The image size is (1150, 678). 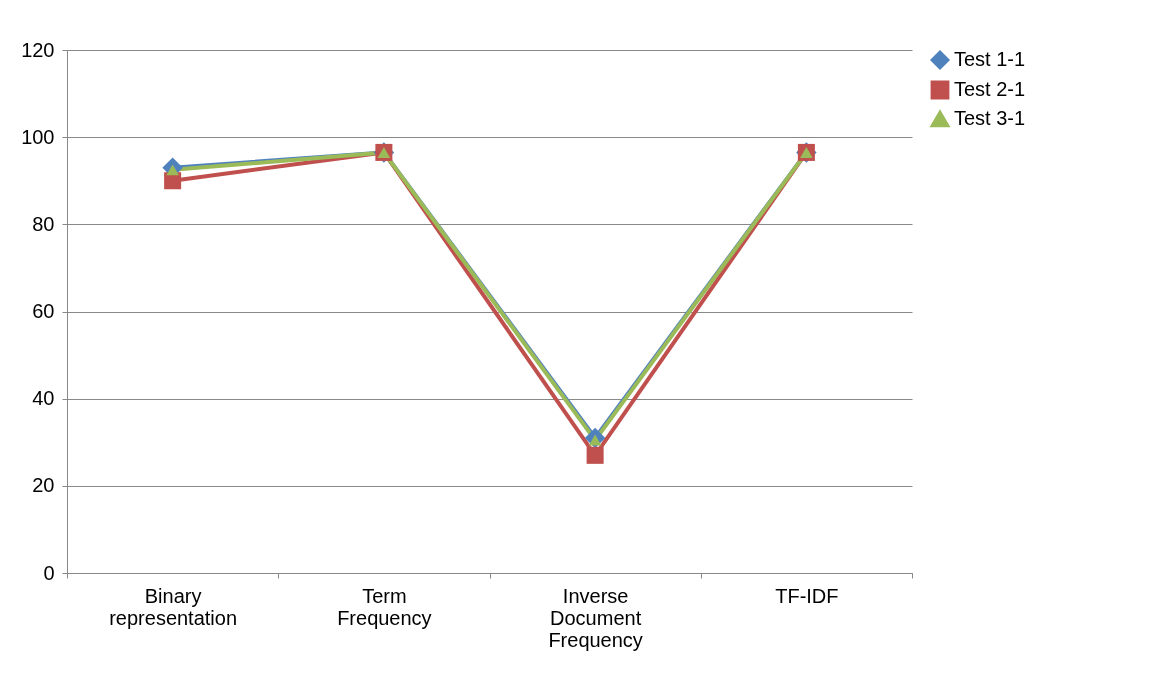 I want to click on y-tick-label: 80, so click(x=43, y=223).